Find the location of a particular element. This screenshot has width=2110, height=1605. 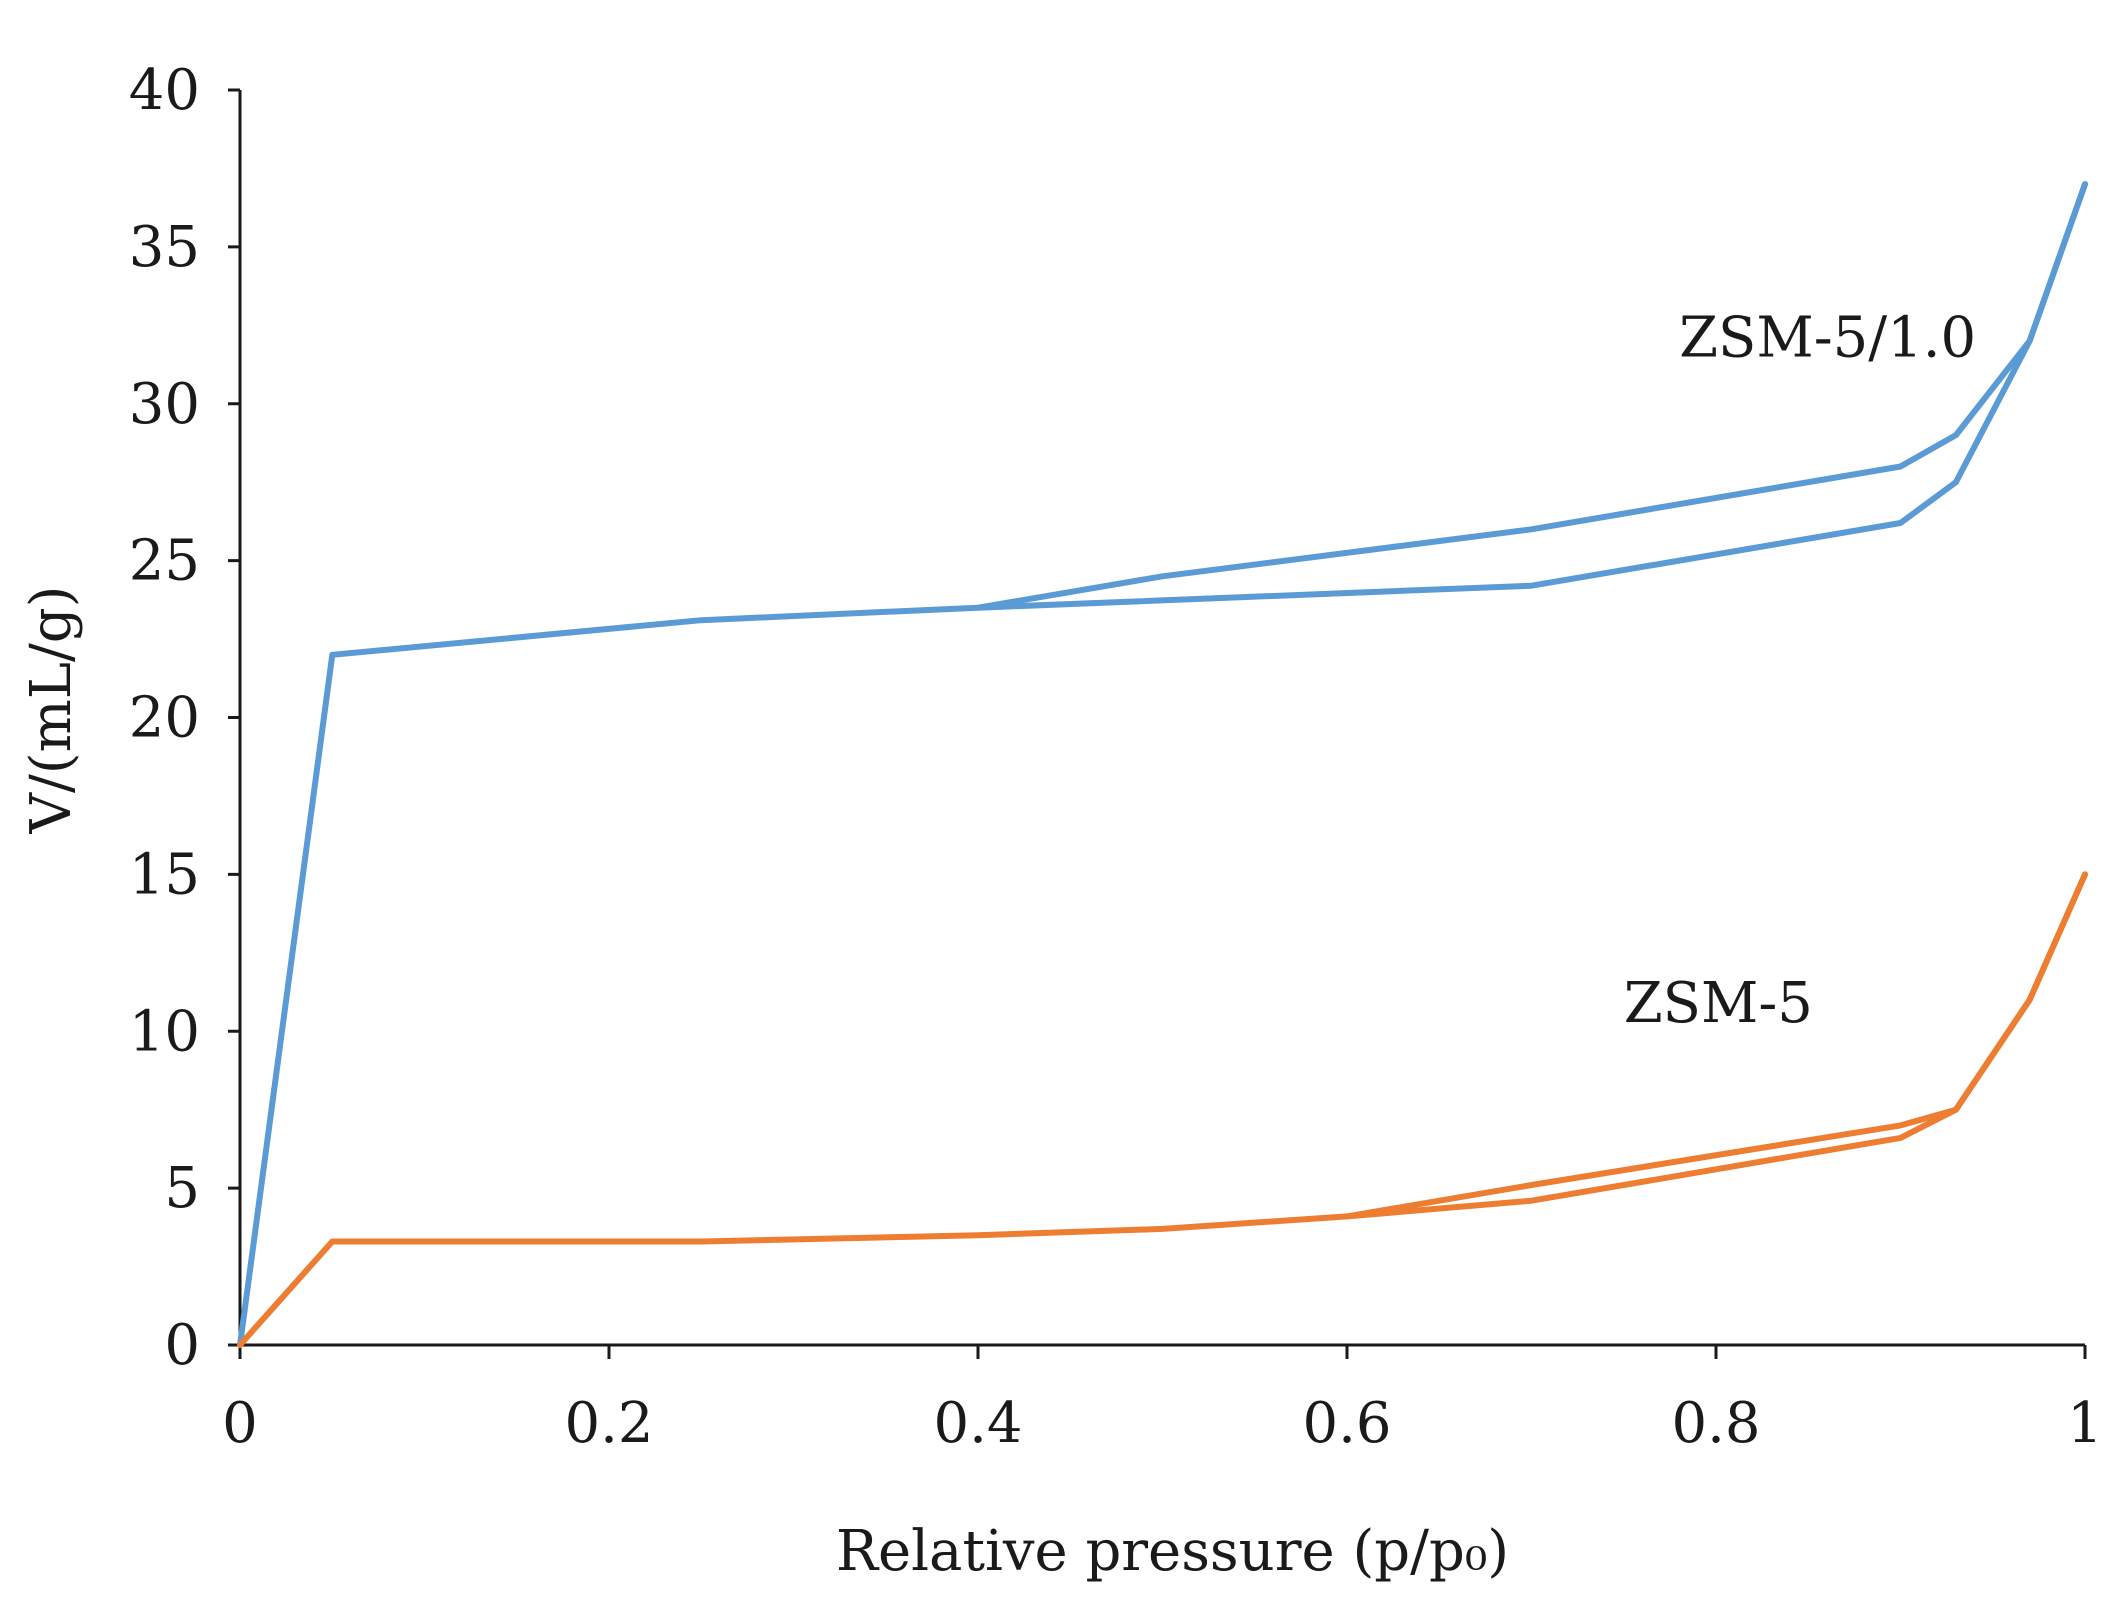

y-tick-label: 30 is located at coordinates (164, 404).